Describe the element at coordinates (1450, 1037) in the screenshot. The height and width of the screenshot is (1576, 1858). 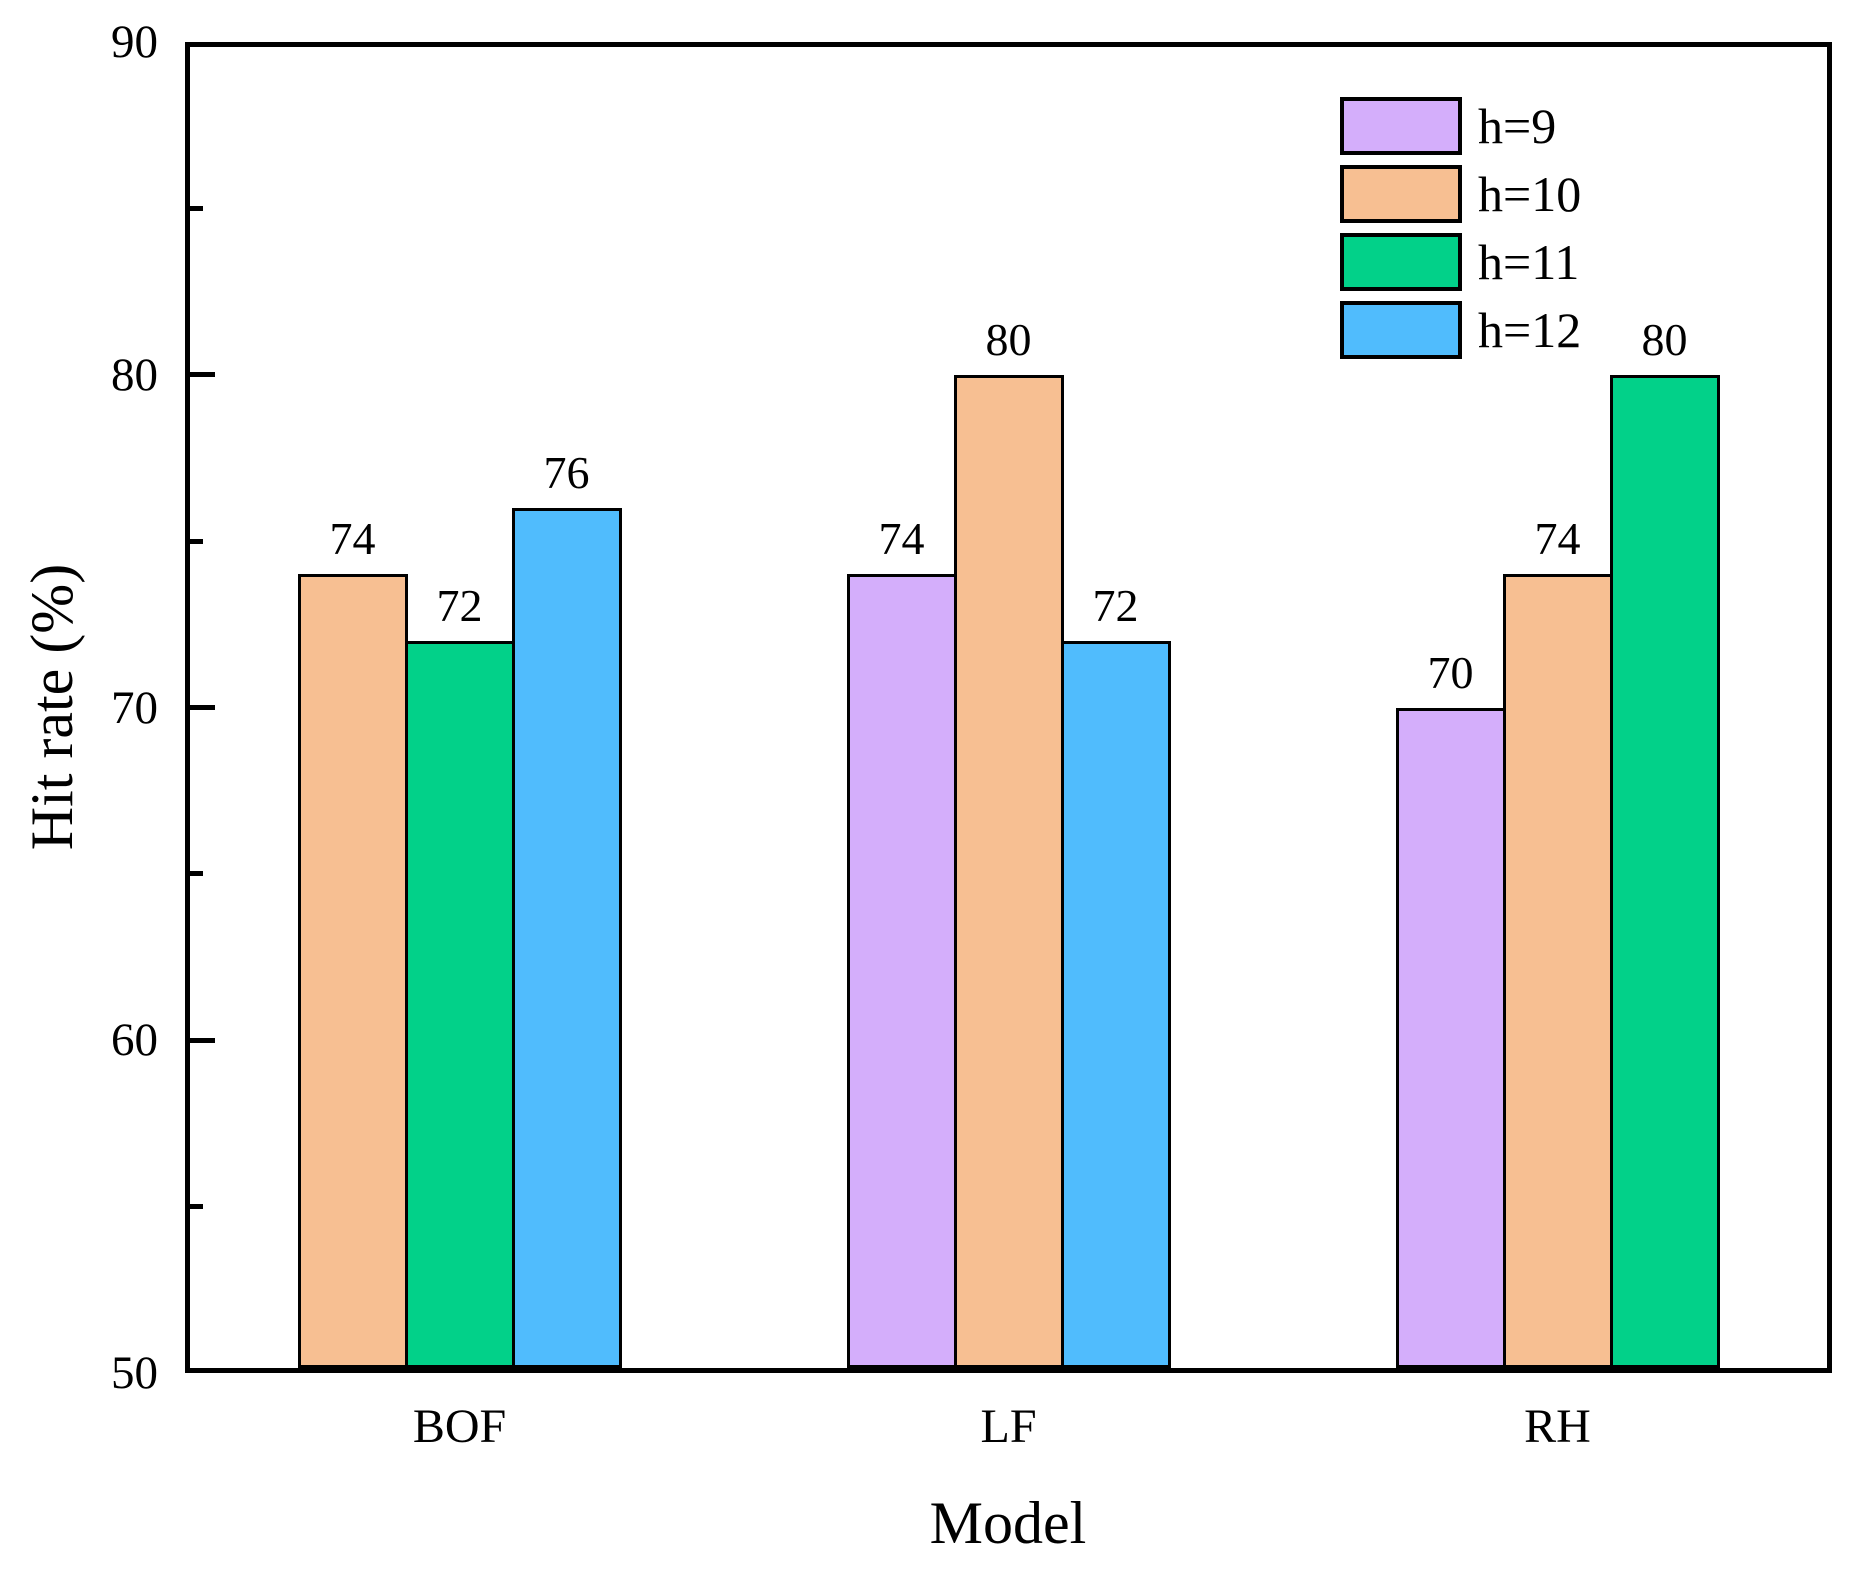
I see `bar-RH-h=9` at that location.